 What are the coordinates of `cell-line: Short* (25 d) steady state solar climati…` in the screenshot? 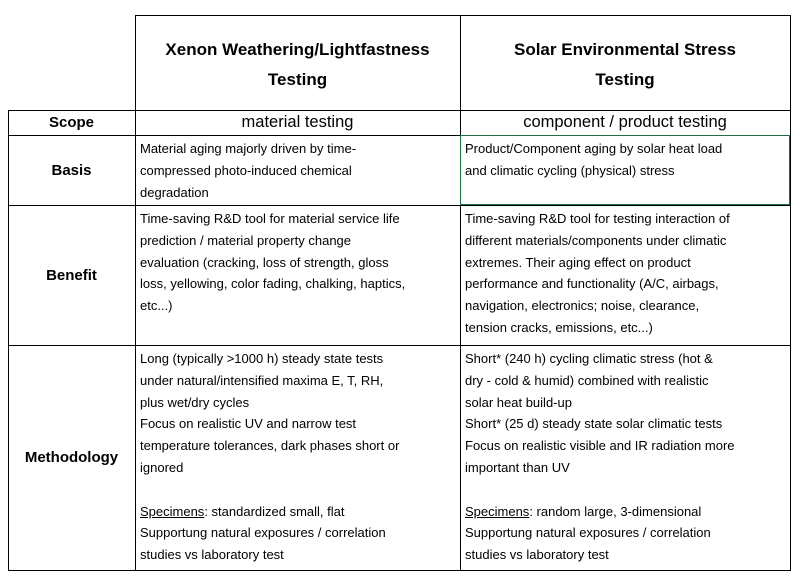 It's located at (594, 424).